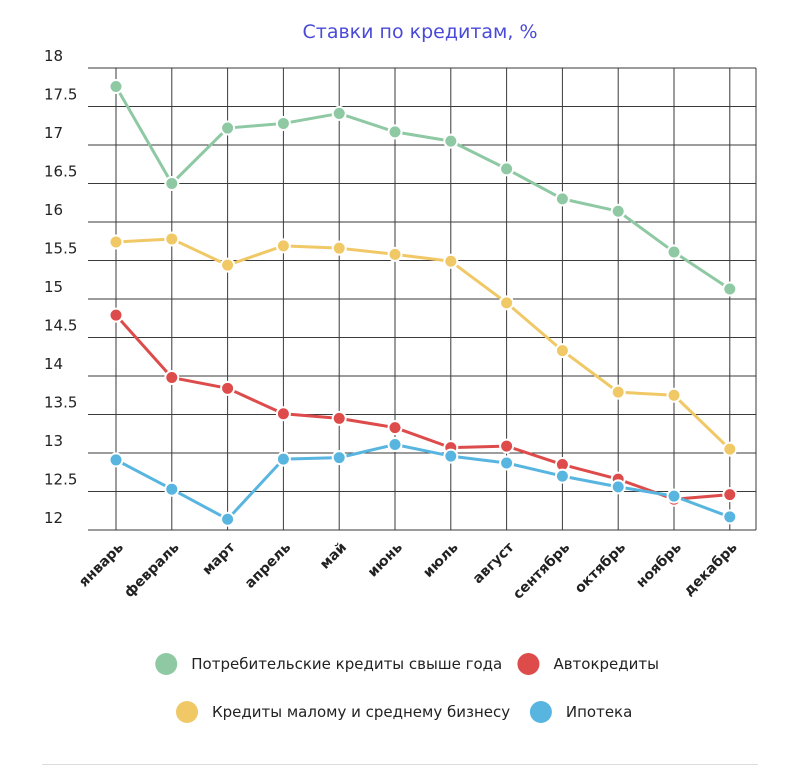 The height and width of the screenshot is (768, 800). I want to click on y-tick-label: 16.5, so click(60, 172).